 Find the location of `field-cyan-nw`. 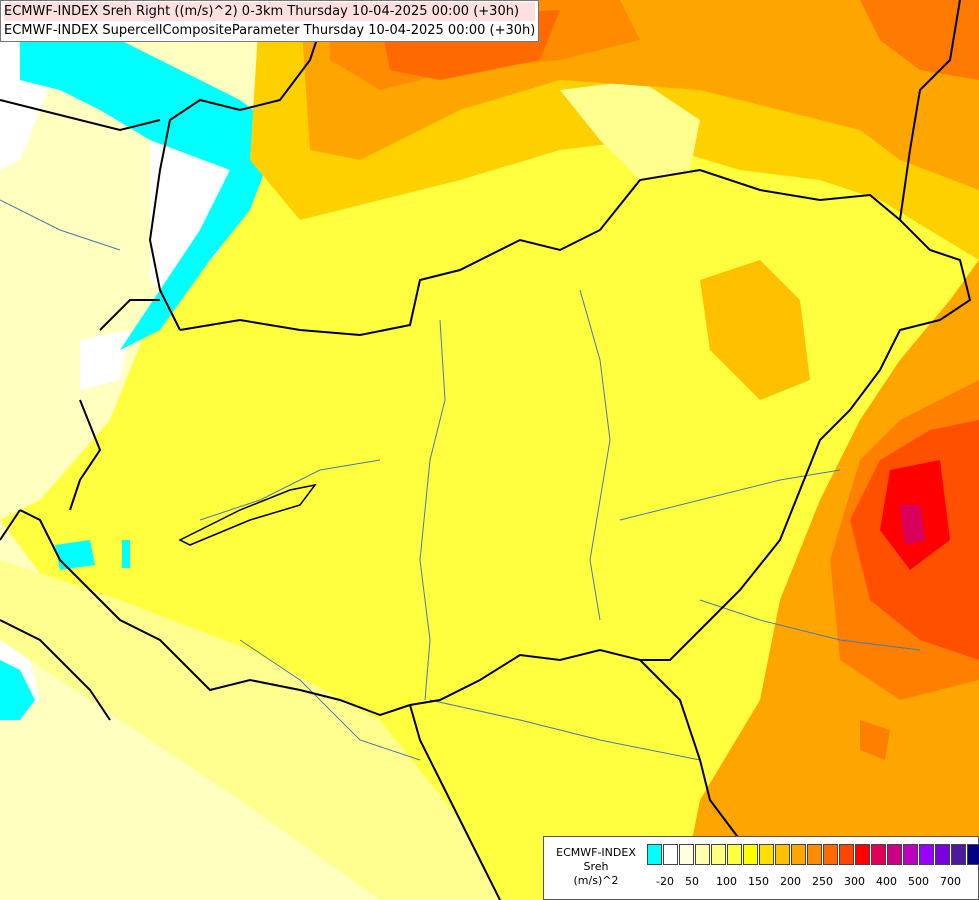

field-cyan-nw is located at coordinates (150, 190).